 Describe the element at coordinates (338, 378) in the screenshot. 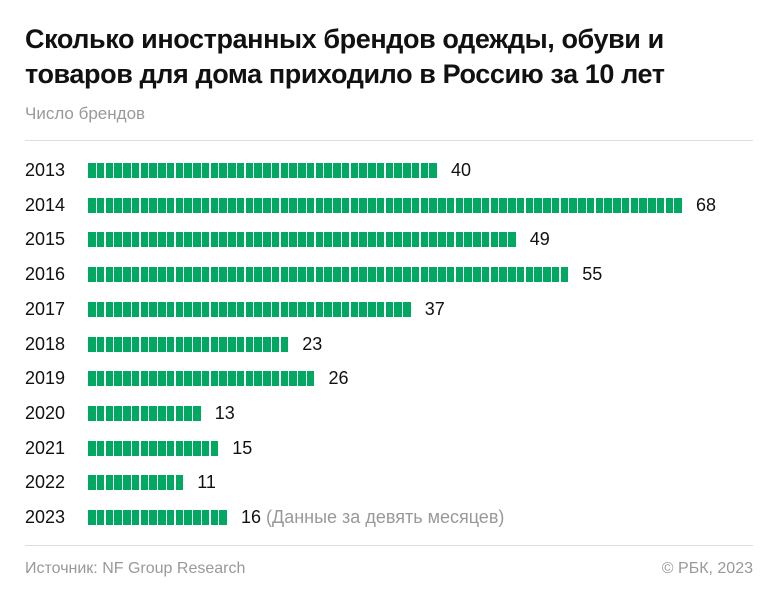

I see `data-value: 26` at that location.